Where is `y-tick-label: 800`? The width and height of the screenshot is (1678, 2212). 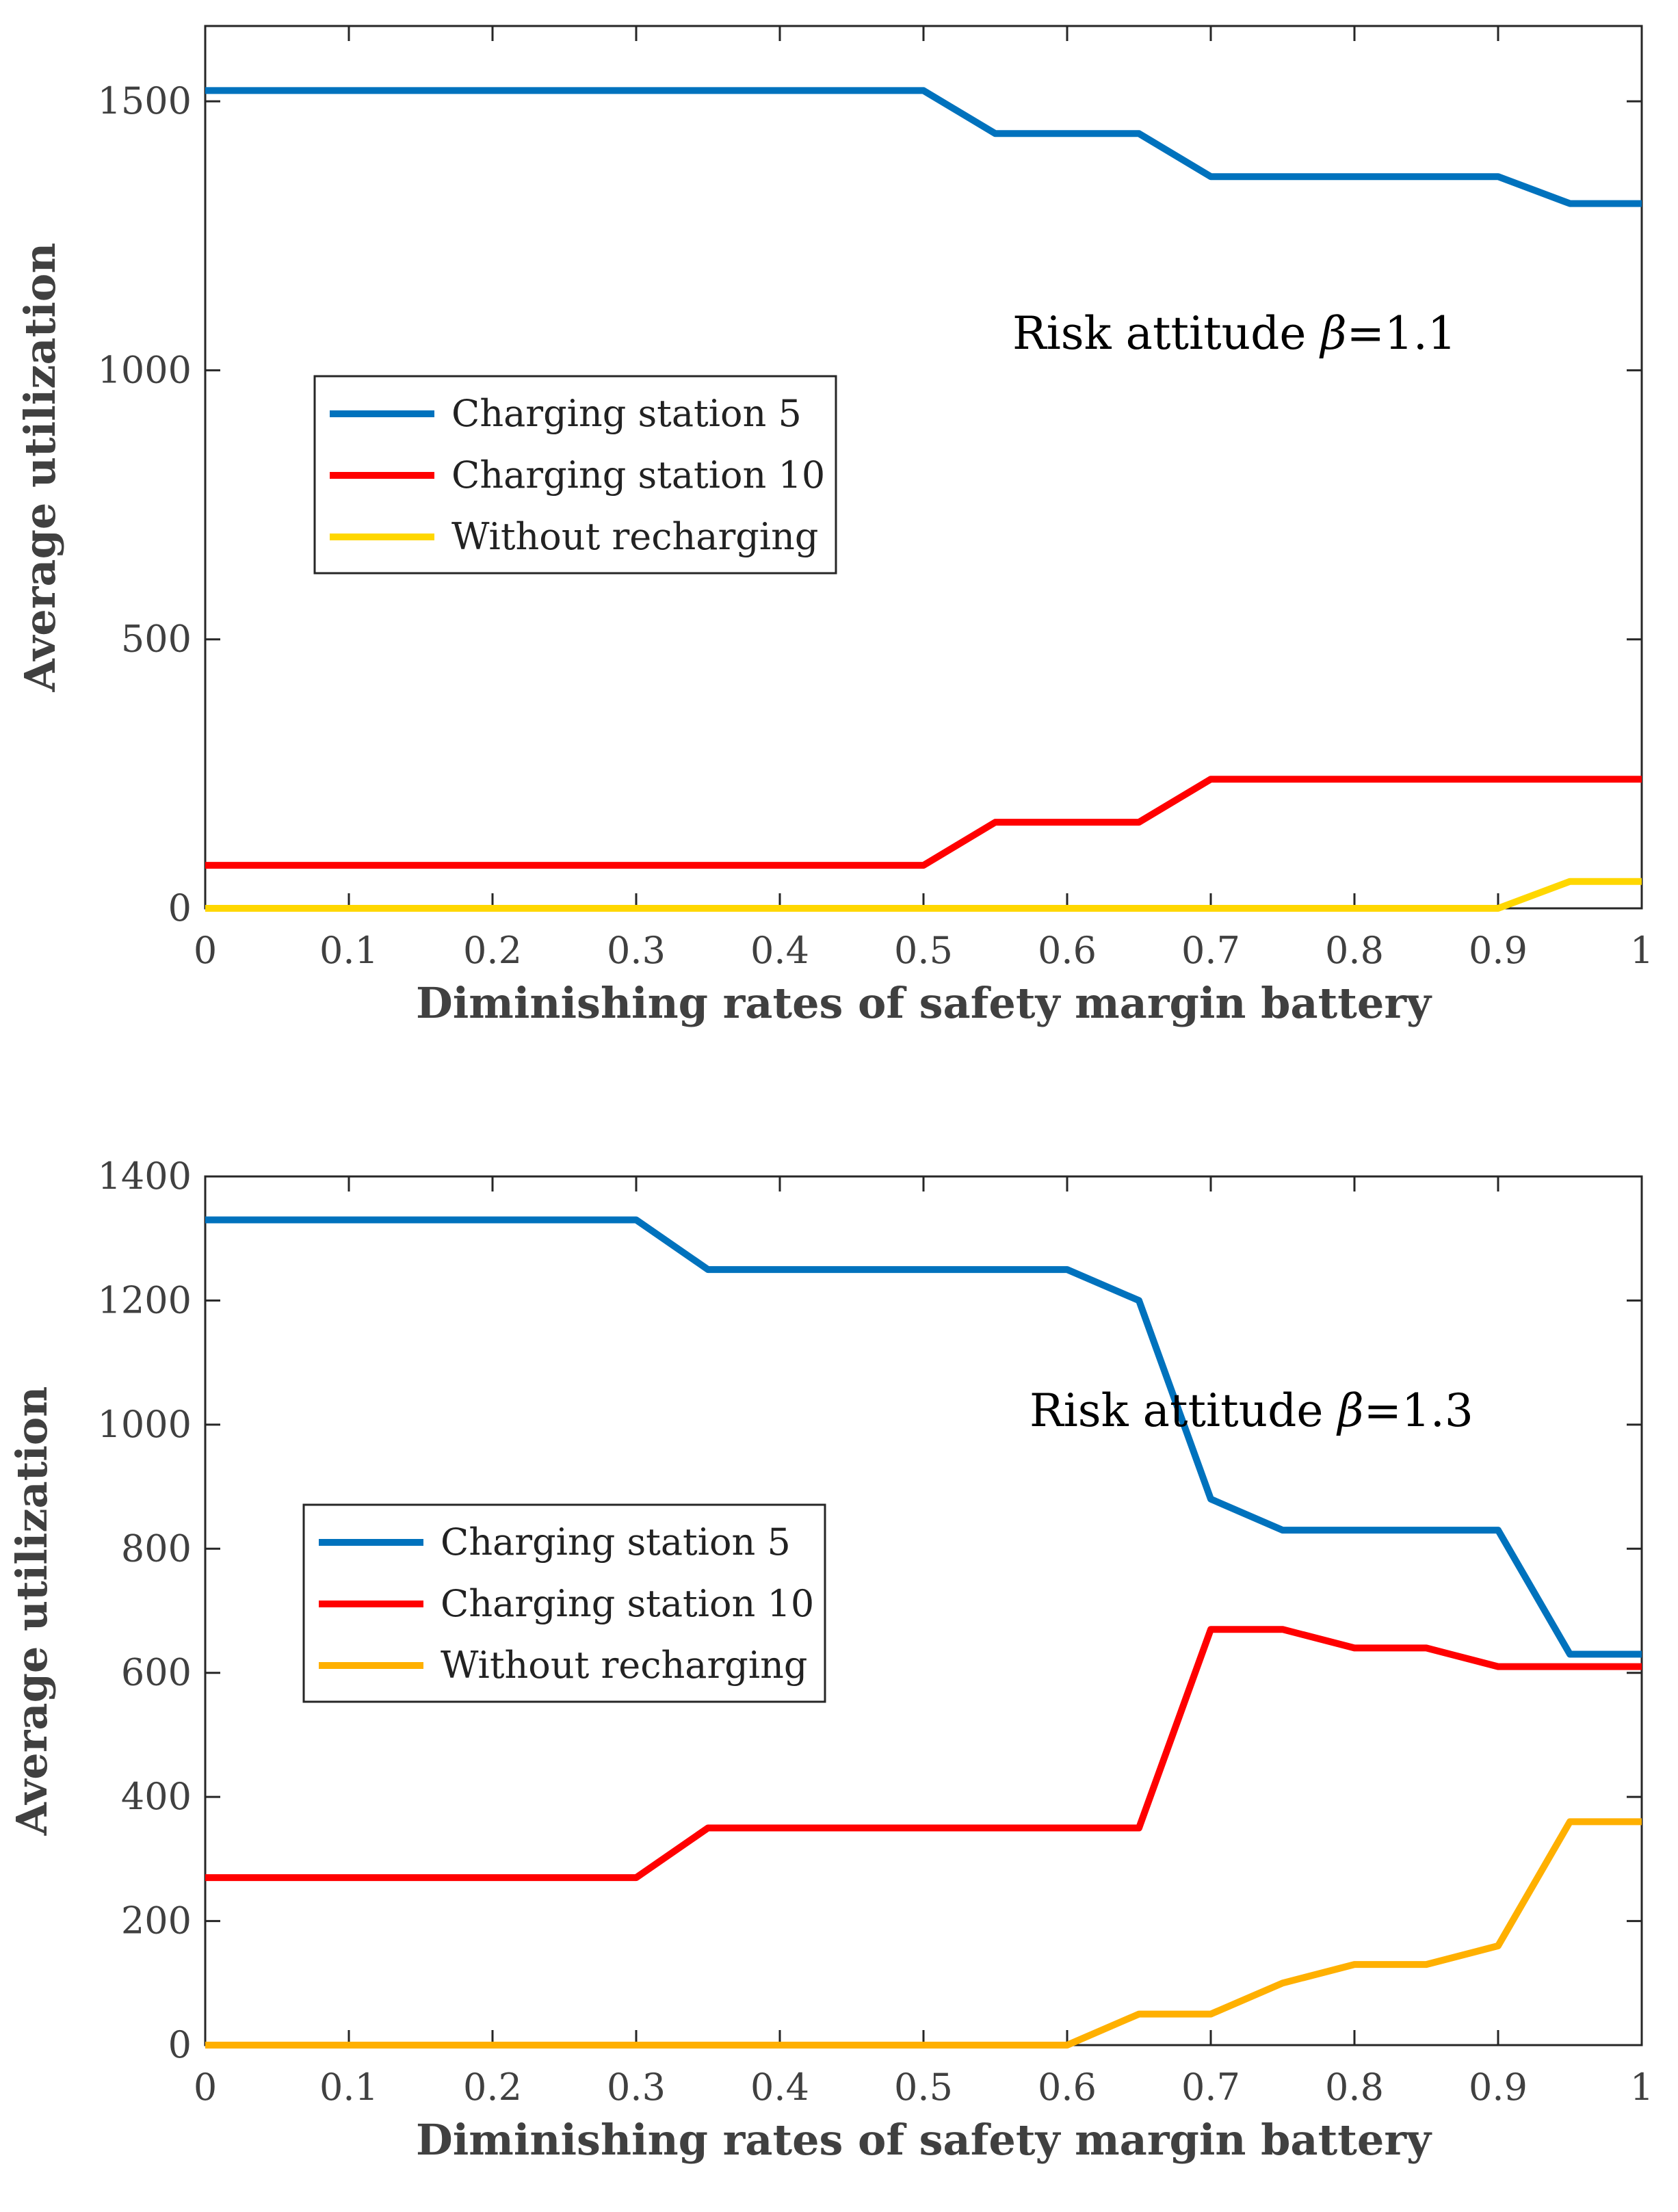 y-tick-label: 800 is located at coordinates (156, 1549).